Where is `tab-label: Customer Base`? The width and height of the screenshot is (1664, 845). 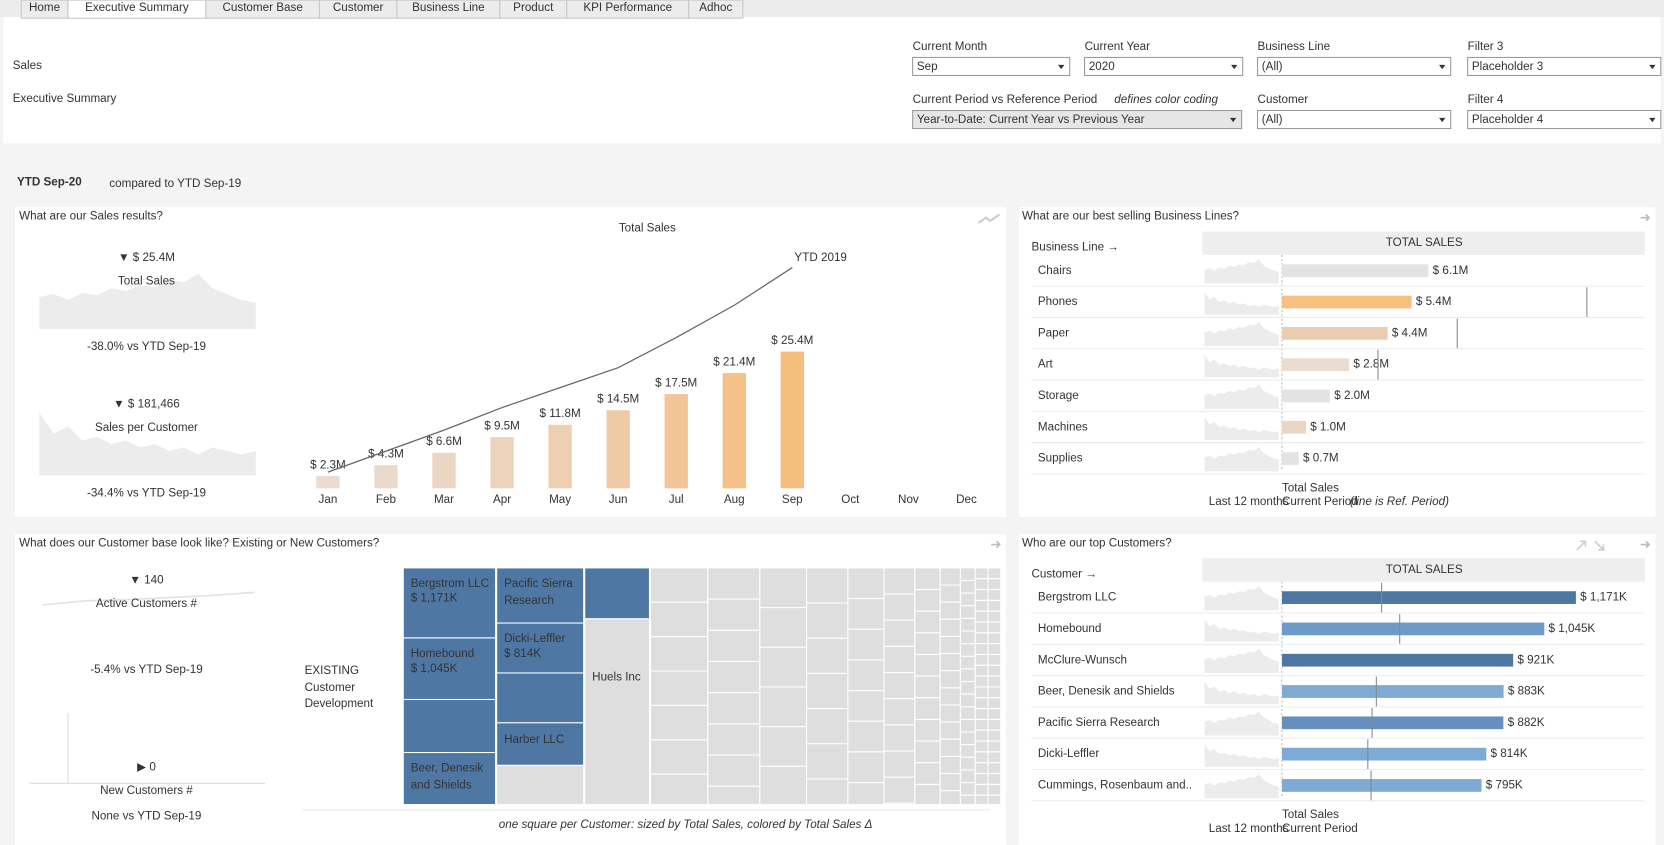 tab-label: Customer Base is located at coordinates (262, 7).